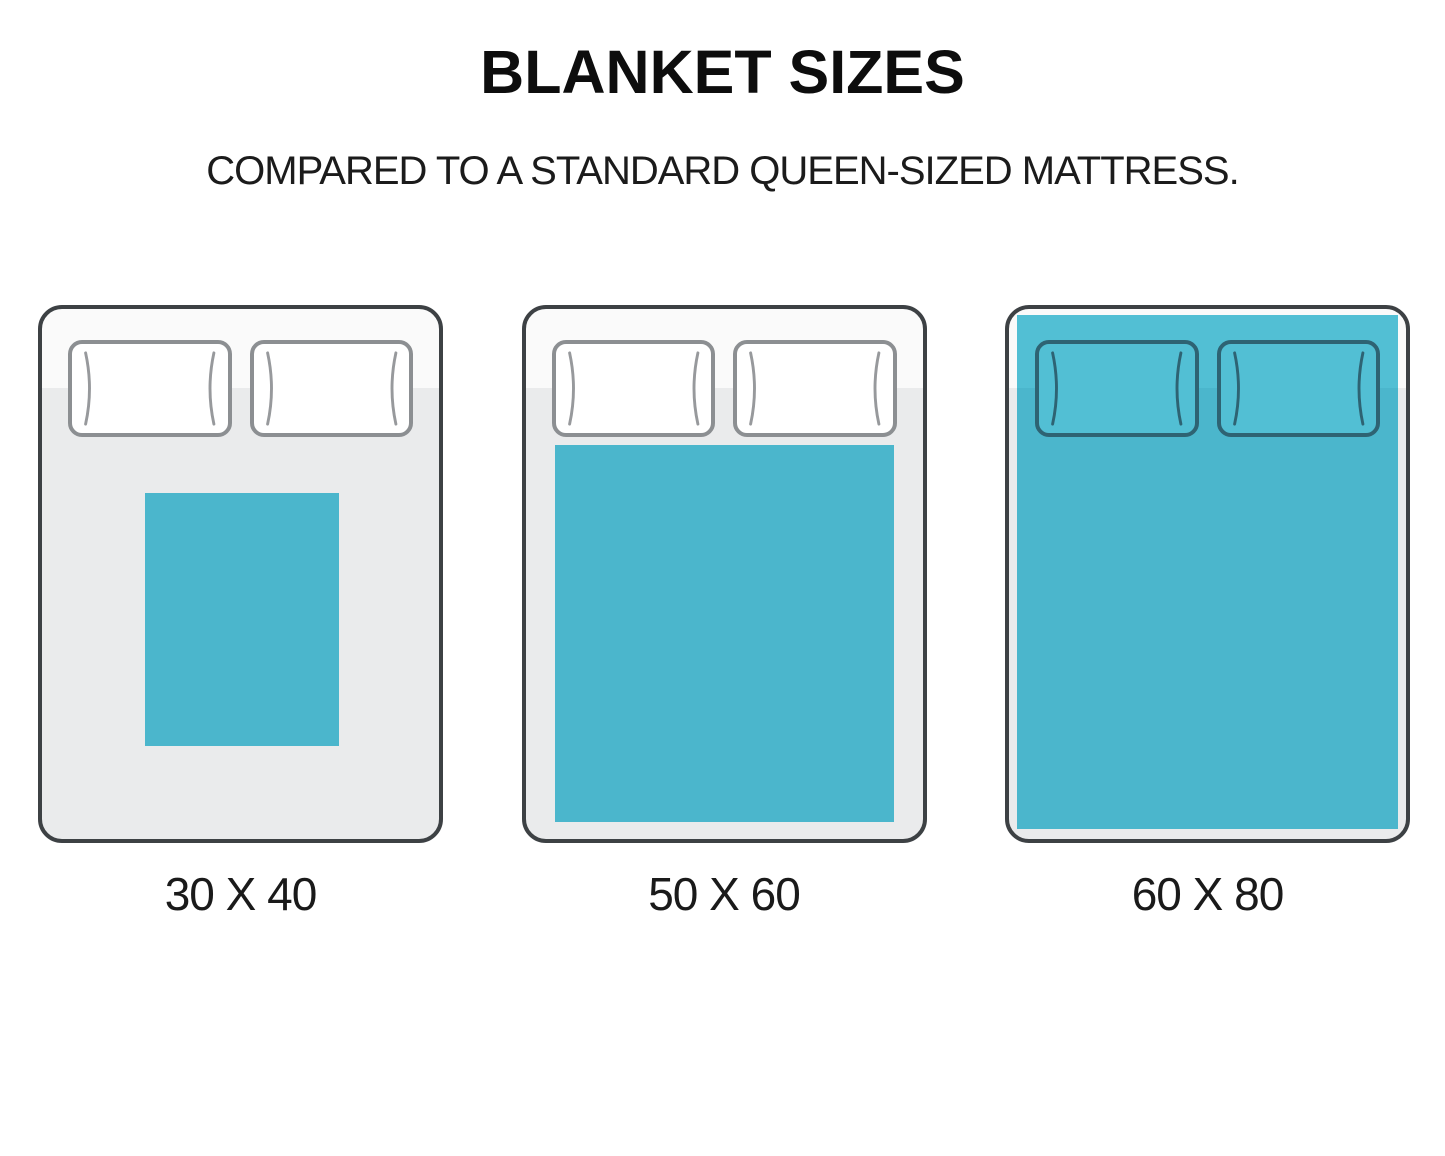 The width and height of the screenshot is (1445, 1156). What do you see at coordinates (724, 894) in the screenshot?
I see `bed-size-label: 50 X 60` at bounding box center [724, 894].